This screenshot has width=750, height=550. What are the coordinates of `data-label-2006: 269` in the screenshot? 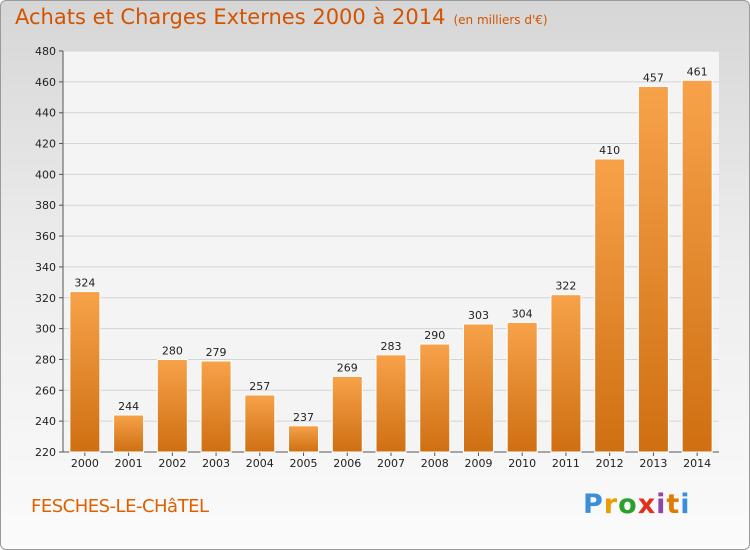 It's located at (347, 367).